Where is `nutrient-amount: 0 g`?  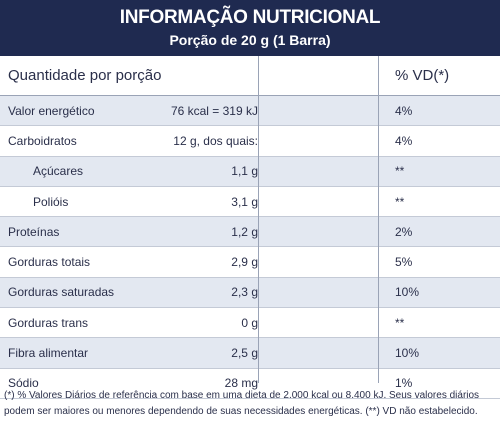
nutrient-amount: 0 g is located at coordinates (249, 322).